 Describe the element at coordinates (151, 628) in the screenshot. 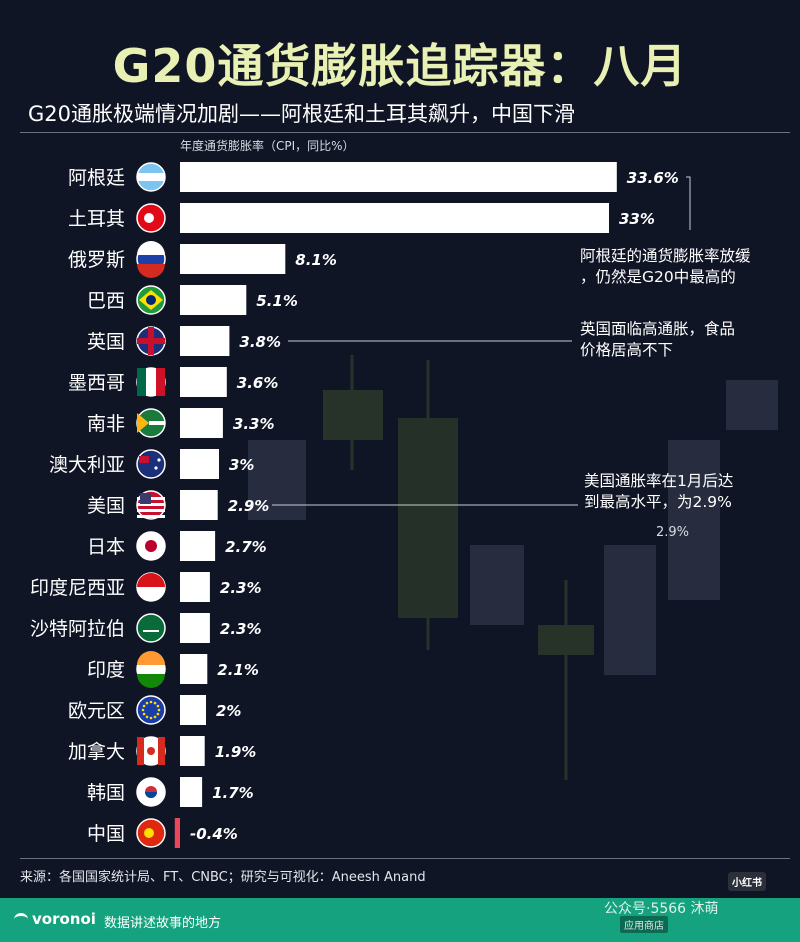

I see `saudi-arabia-flag-icon` at that location.